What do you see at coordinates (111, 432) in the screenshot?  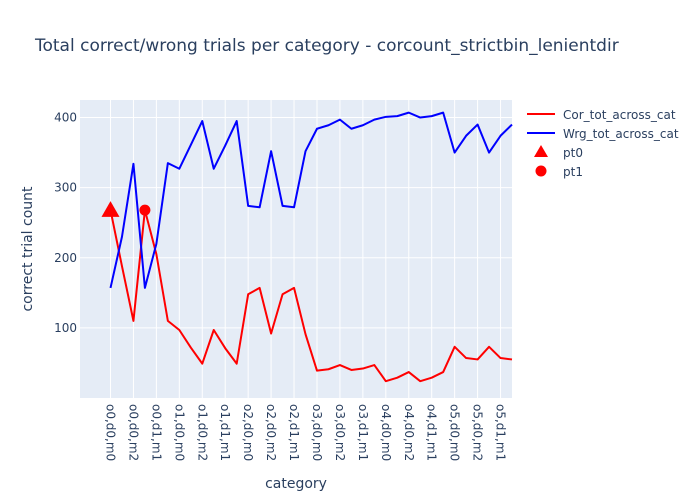 I see `x-tick-label: o0,d0,m0` at bounding box center [111, 432].